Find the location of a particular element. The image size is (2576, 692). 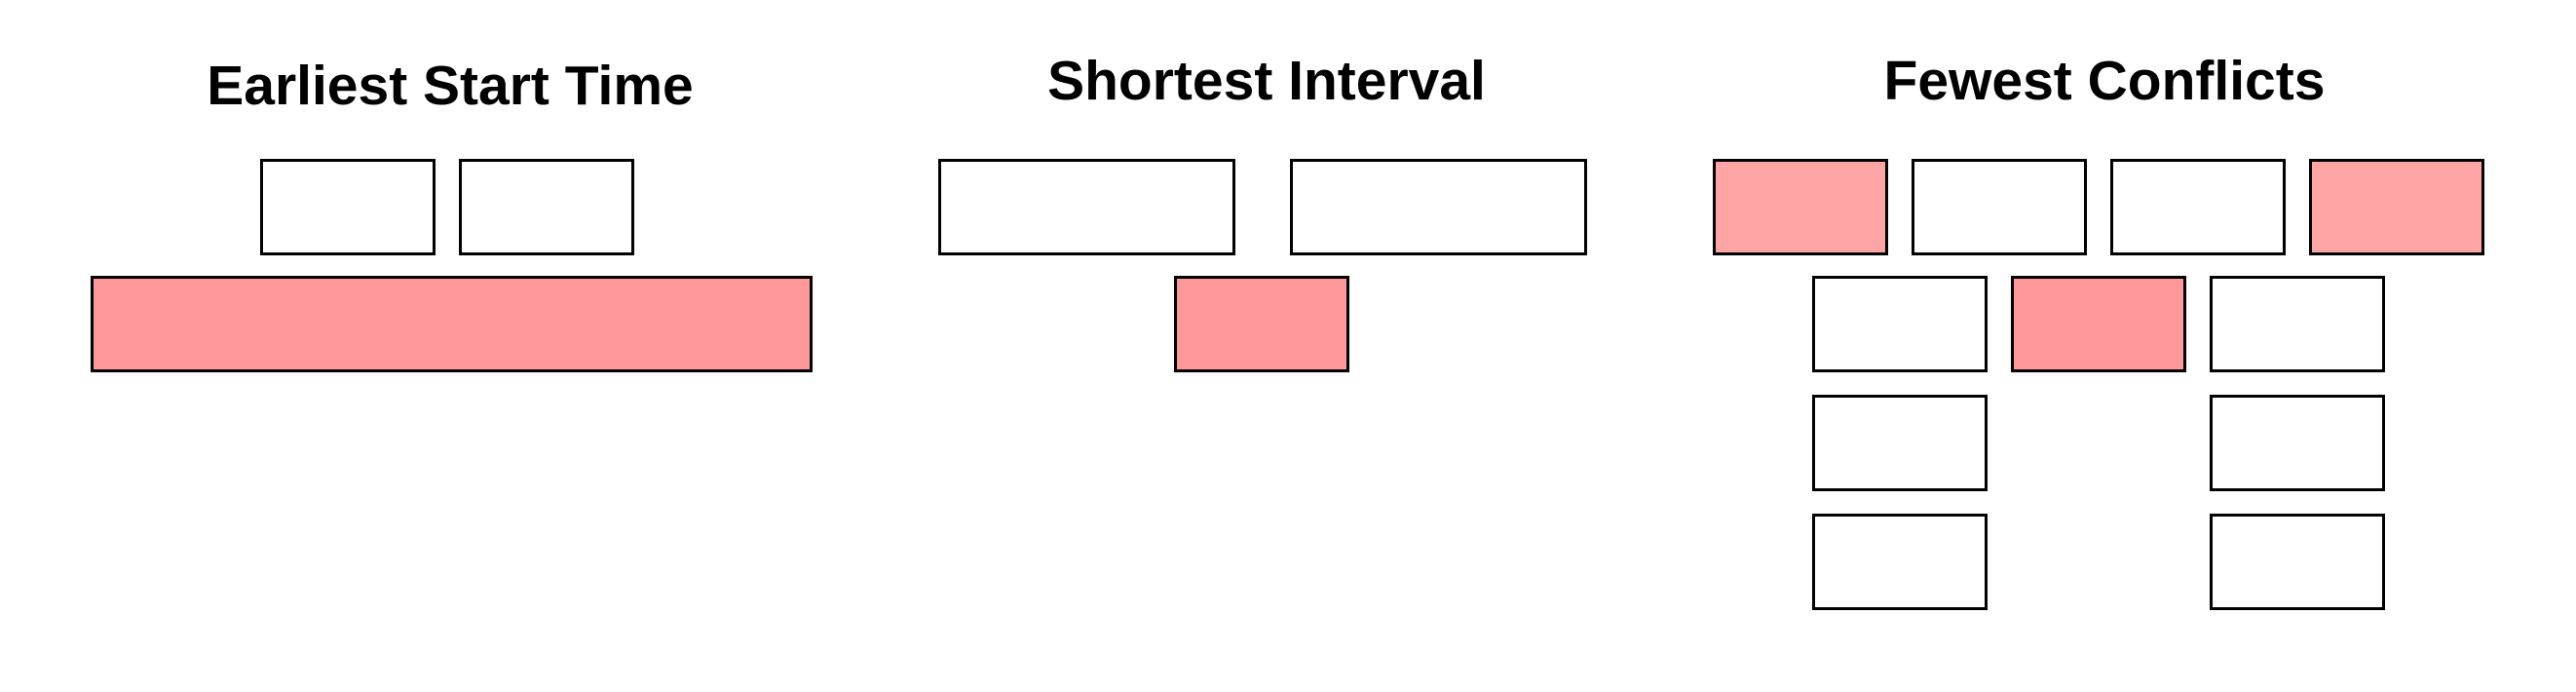

panel-title: Earliest Start Time is located at coordinates (450, 86).